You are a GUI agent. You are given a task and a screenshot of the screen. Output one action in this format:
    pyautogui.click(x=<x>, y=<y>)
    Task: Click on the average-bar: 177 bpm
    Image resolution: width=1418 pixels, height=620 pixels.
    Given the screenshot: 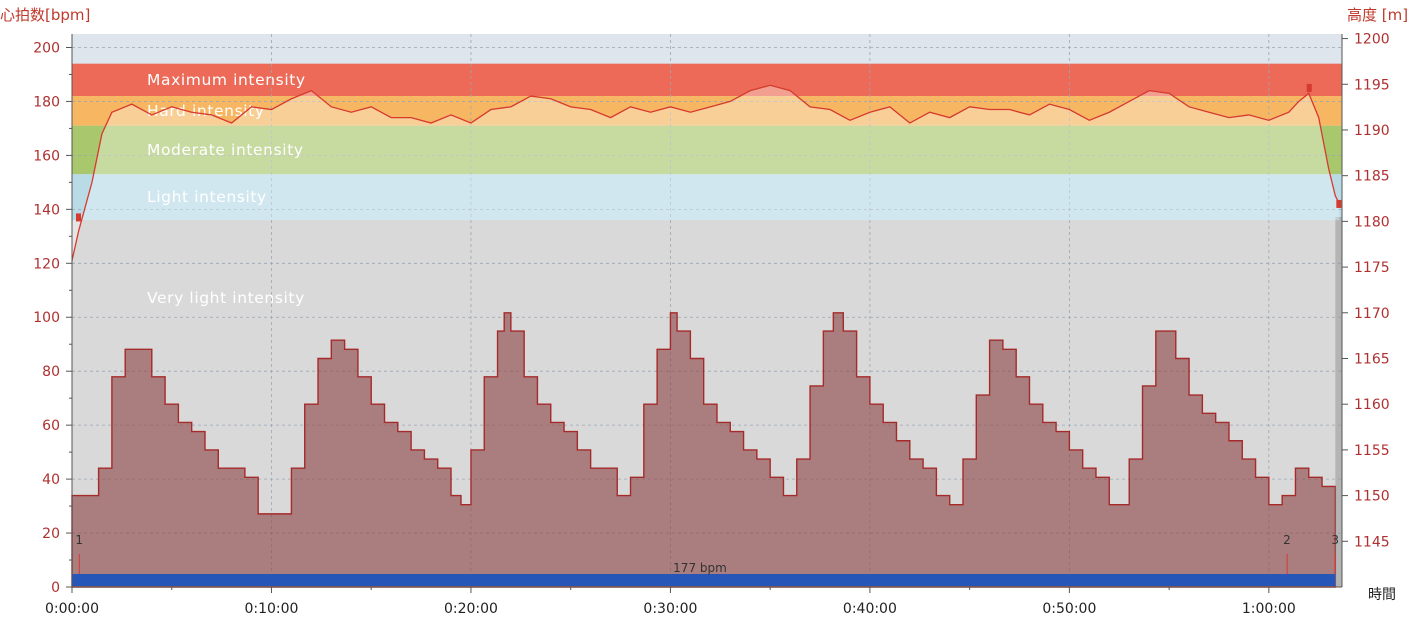 What is the action you would take?
    pyautogui.click(x=704, y=573)
    